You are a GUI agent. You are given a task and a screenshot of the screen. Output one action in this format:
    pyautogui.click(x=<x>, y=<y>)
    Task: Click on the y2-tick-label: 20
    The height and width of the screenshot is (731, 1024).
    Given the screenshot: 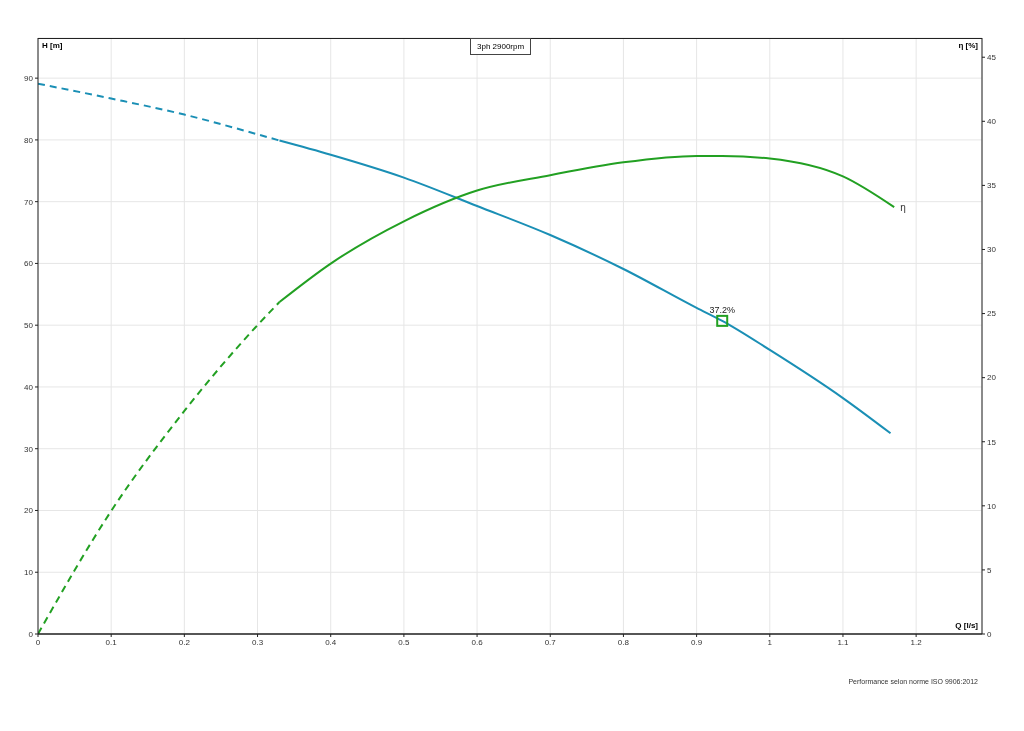 What is the action you would take?
    pyautogui.click(x=992, y=378)
    